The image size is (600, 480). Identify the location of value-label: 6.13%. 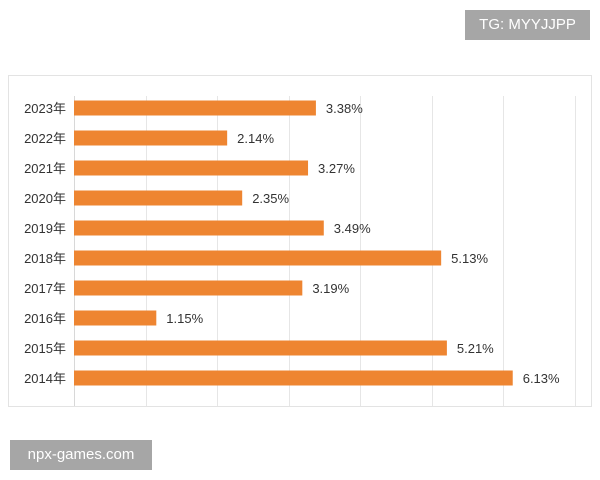
(541, 378).